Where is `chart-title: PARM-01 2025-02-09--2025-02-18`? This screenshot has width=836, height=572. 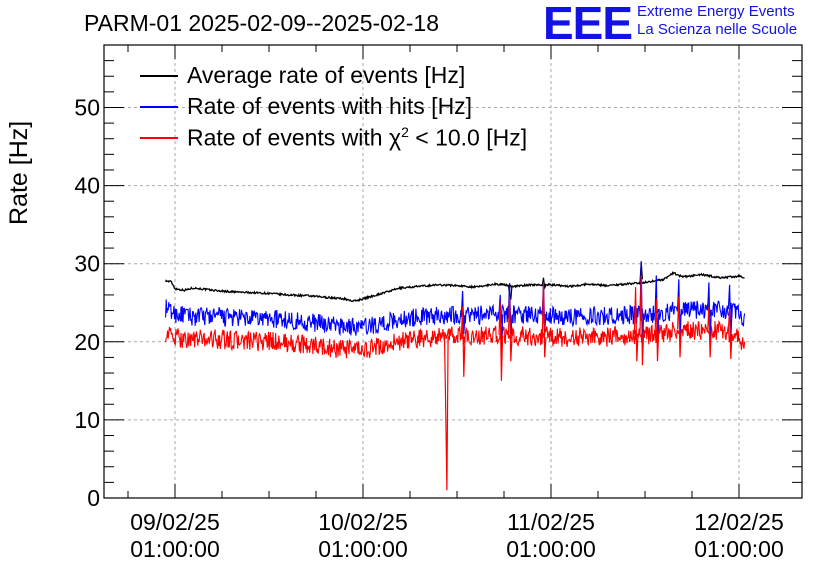 chart-title: PARM-01 2025-02-09--2025-02-18 is located at coordinates (261, 23).